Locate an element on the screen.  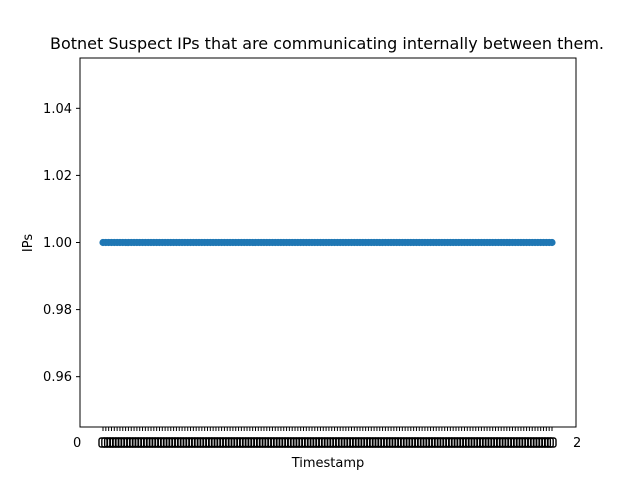
y-tick-label: 0.98 is located at coordinates (57, 310).